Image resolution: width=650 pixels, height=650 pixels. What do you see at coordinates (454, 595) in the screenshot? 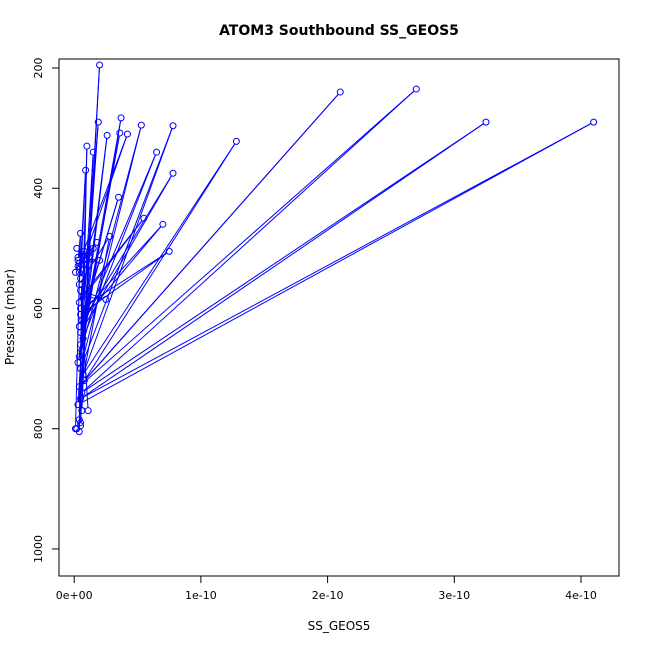
I see `x-tick-label: 3e-10` at bounding box center [454, 595].